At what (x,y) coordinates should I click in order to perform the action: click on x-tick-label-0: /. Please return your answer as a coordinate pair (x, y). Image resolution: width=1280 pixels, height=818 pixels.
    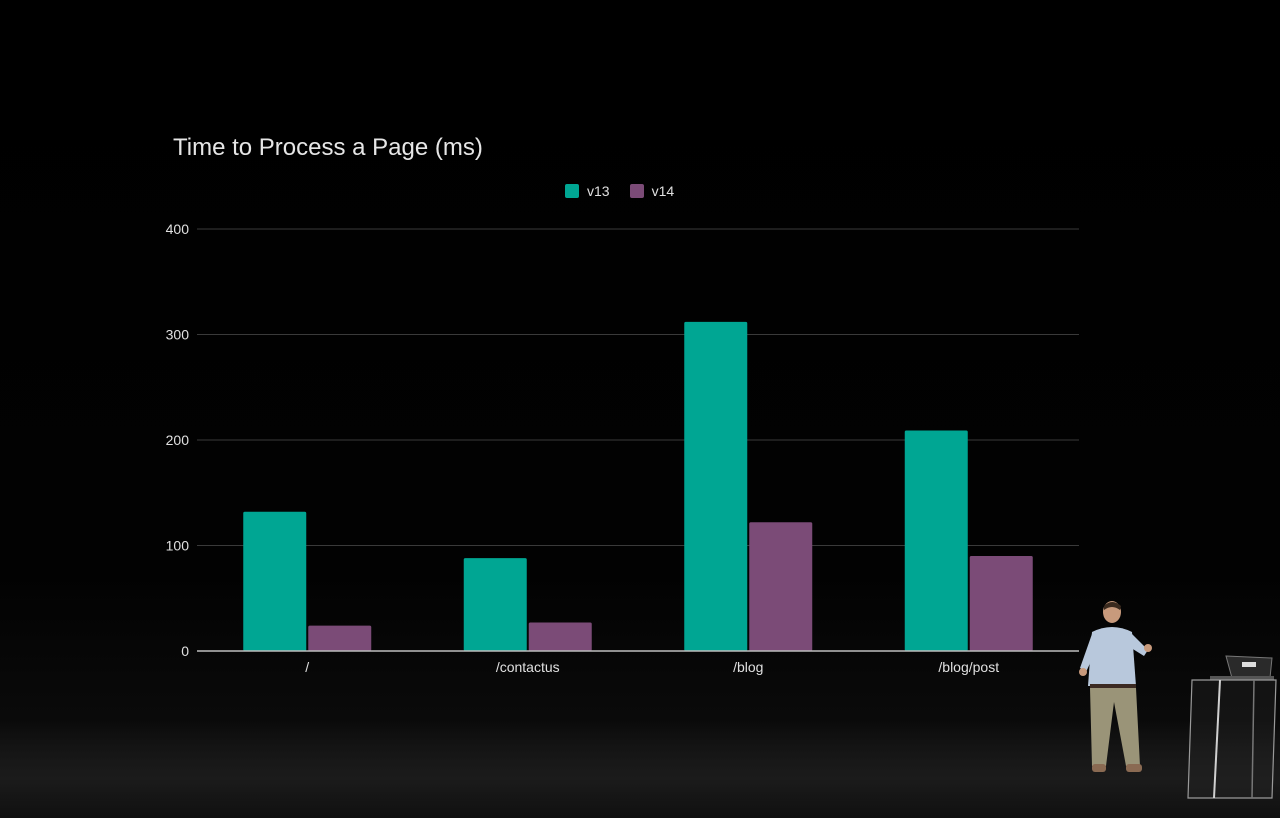
    Looking at the image, I should click on (307, 667).